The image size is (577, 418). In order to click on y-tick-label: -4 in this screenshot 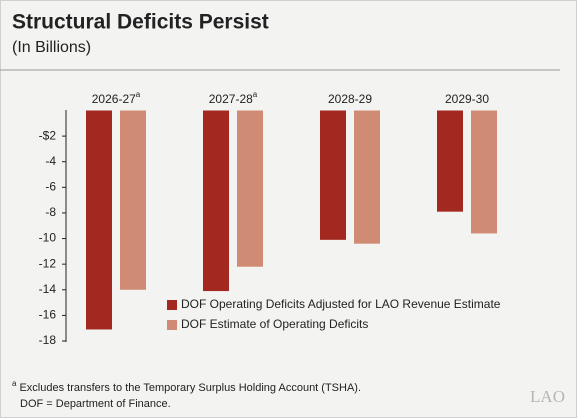, I will do `click(50, 161)`.